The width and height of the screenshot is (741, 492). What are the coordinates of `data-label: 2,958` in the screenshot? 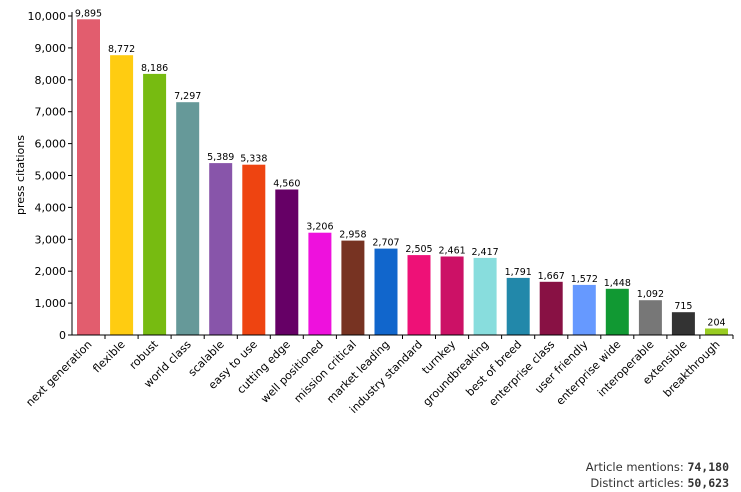 It's located at (352, 235).